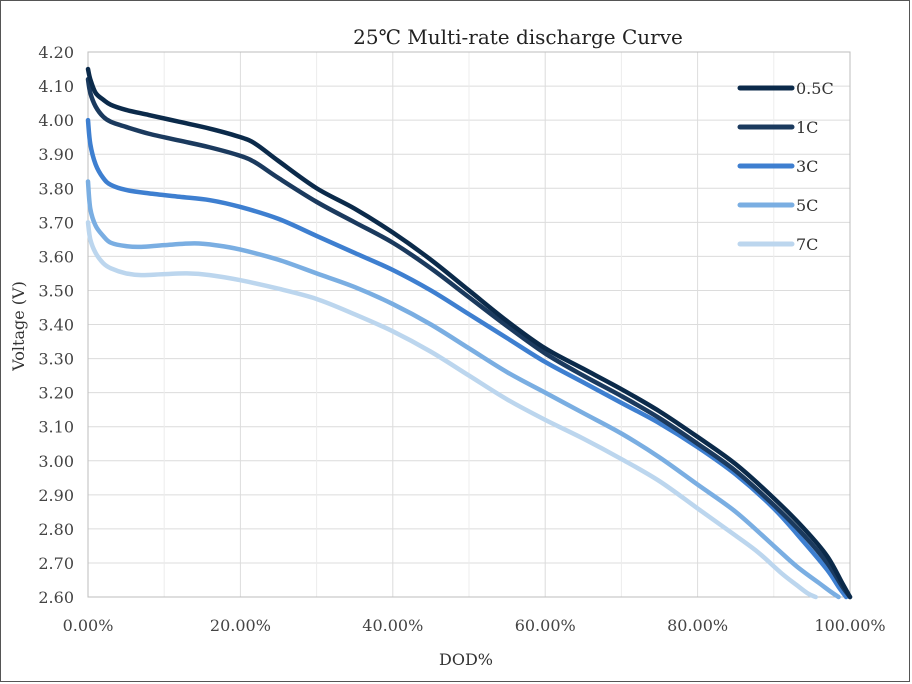 This screenshot has height=684, width=912. Describe the element at coordinates (240, 625) in the screenshot. I see `x-tick-label: 20.00%` at that location.